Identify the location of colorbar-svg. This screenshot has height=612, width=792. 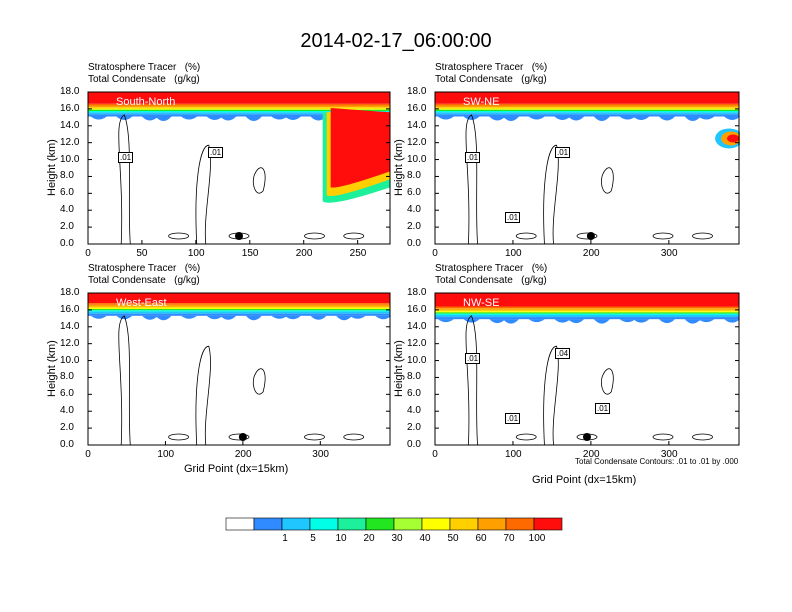
(394, 524).